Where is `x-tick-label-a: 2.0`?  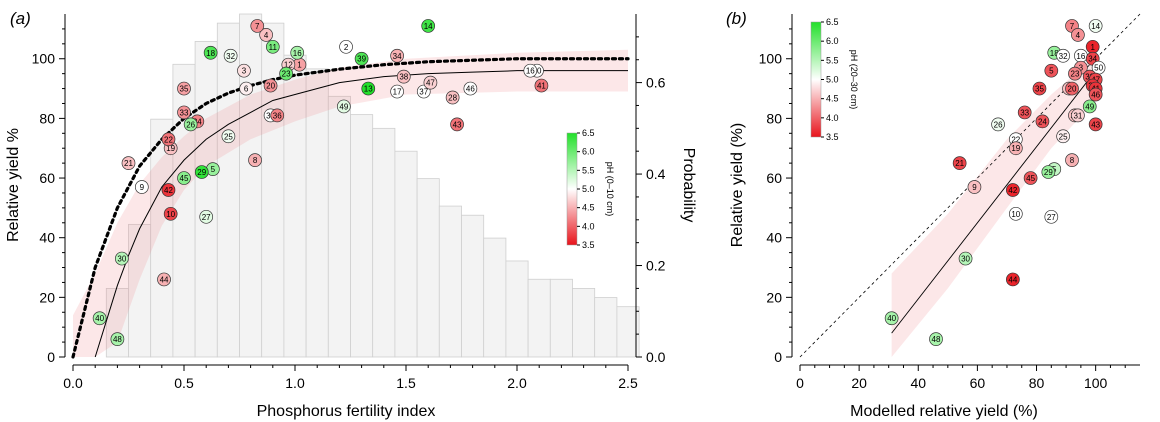
x-tick-label-a: 2.0 is located at coordinates (517, 383).